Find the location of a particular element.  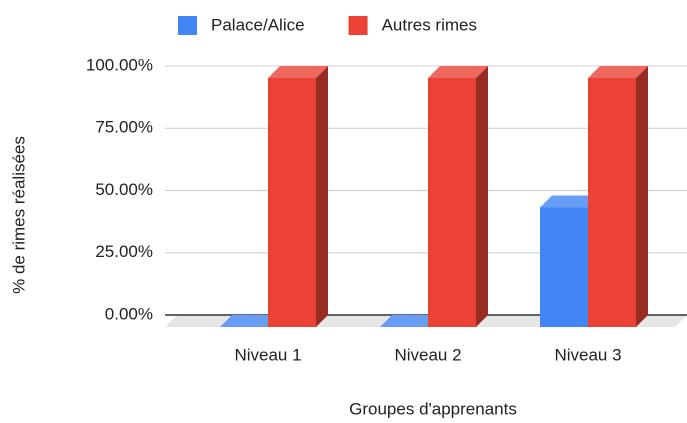

y-tick-label: 50.00% is located at coordinates (124, 189).